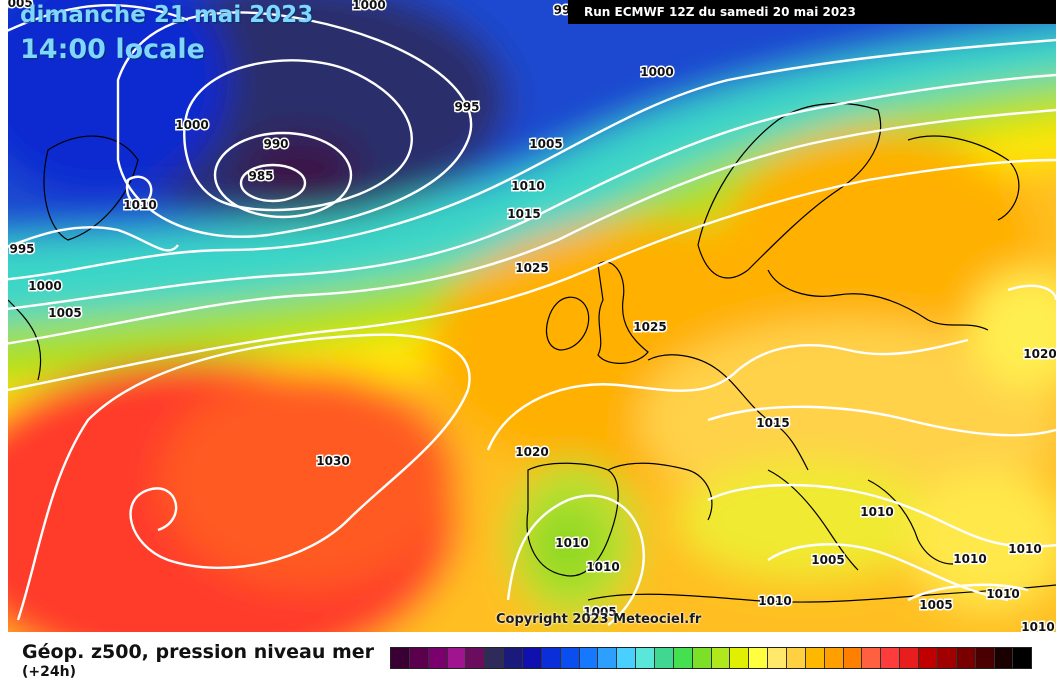 Image resolution: width=1056 pixels, height=680 pixels. Describe the element at coordinates (562, 10) in the screenshot. I see `isobar-label: 99` at that location.